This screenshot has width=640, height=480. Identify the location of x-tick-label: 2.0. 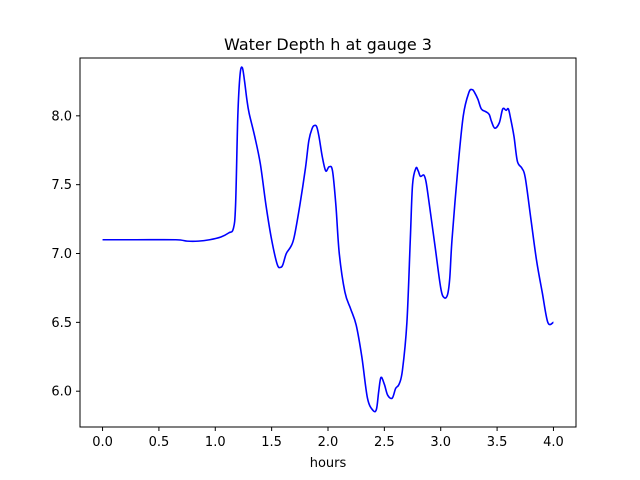
(328, 442).